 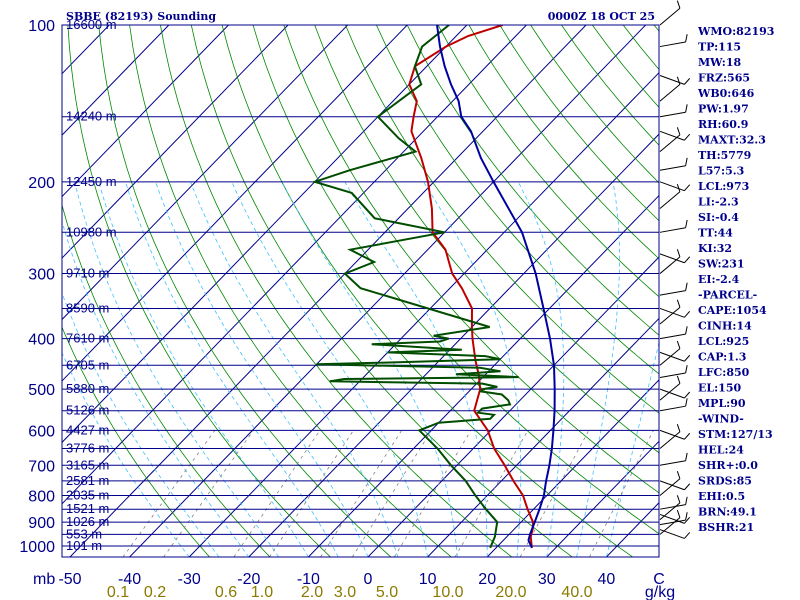 What do you see at coordinates (721, 419) in the screenshot?
I see `index-text: -WIND-` at bounding box center [721, 419].